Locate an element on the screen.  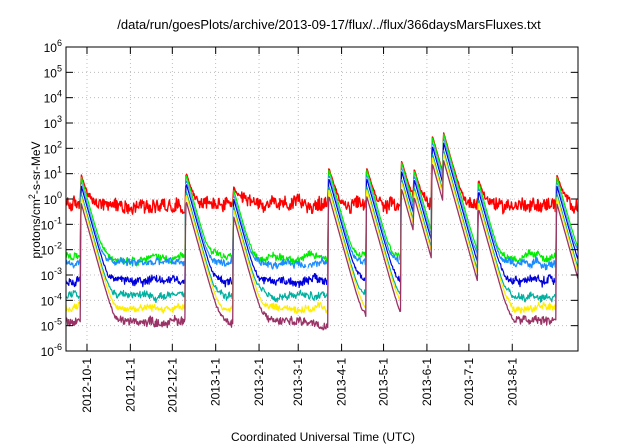
x-tick-label: 2013-1-1 is located at coordinates (216, 382).